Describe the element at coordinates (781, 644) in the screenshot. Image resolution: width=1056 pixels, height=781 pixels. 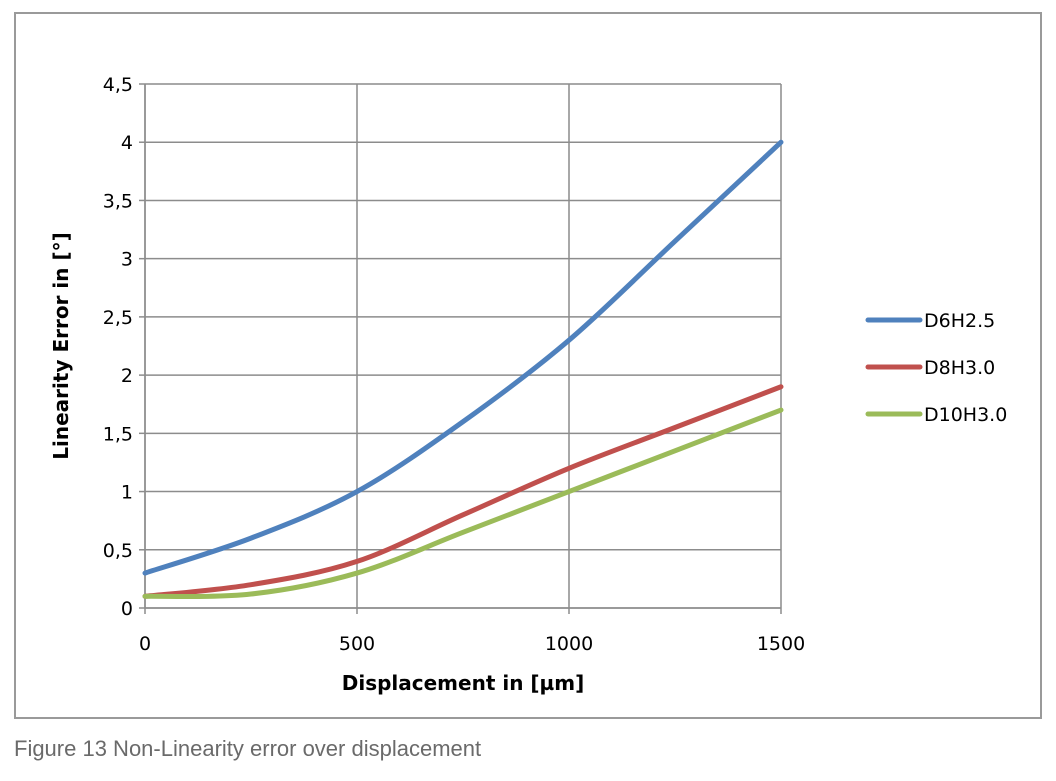
I see `x-tick-label: 1500` at that location.